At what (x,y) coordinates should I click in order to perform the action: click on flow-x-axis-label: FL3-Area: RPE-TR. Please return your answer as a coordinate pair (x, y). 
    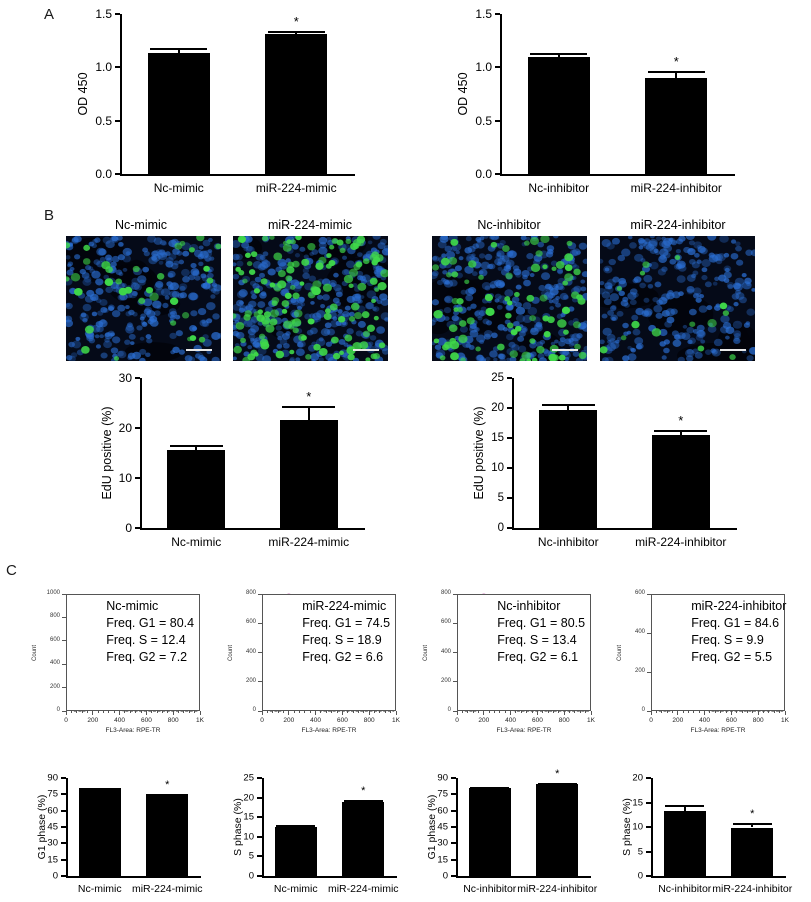
    Looking at the image, I should click on (718, 730).